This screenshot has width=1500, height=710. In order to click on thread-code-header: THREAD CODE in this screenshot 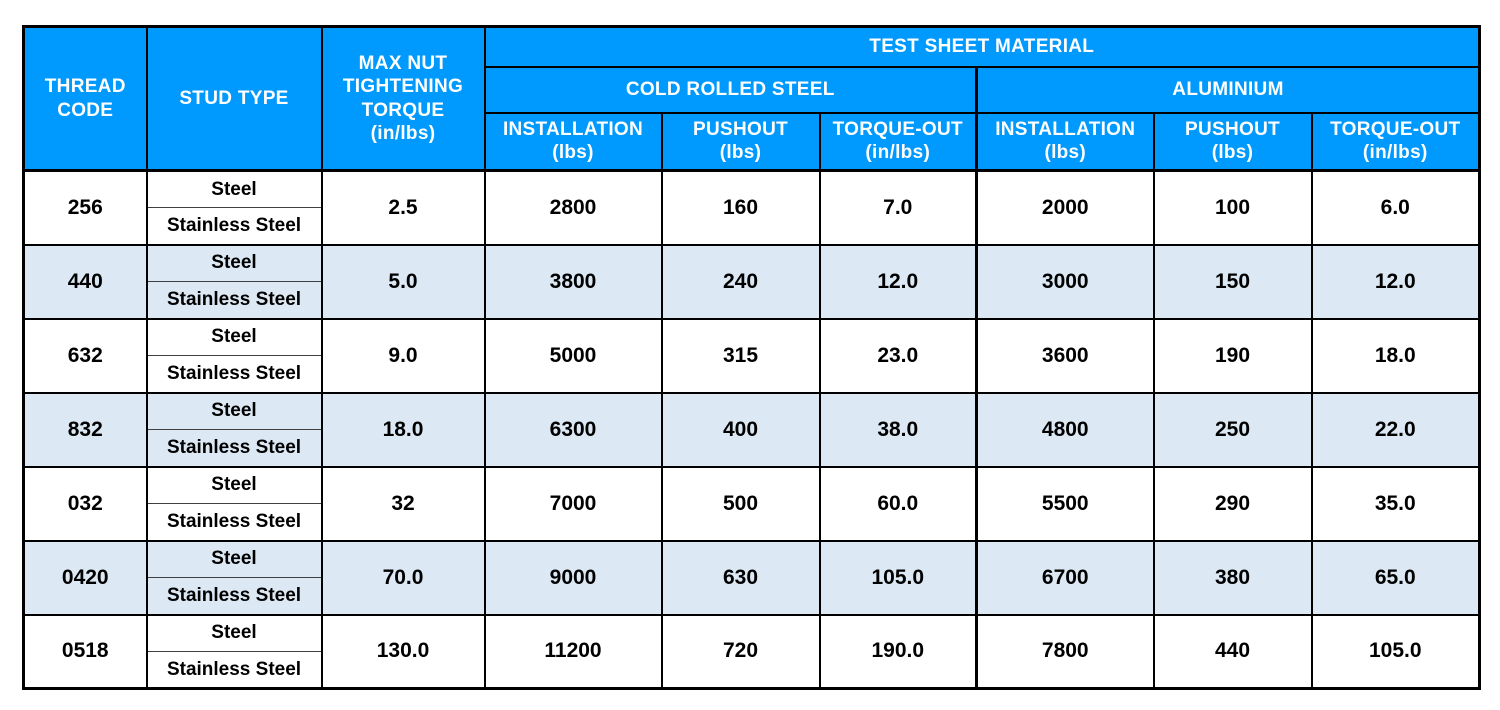, I will do `click(85, 98)`.